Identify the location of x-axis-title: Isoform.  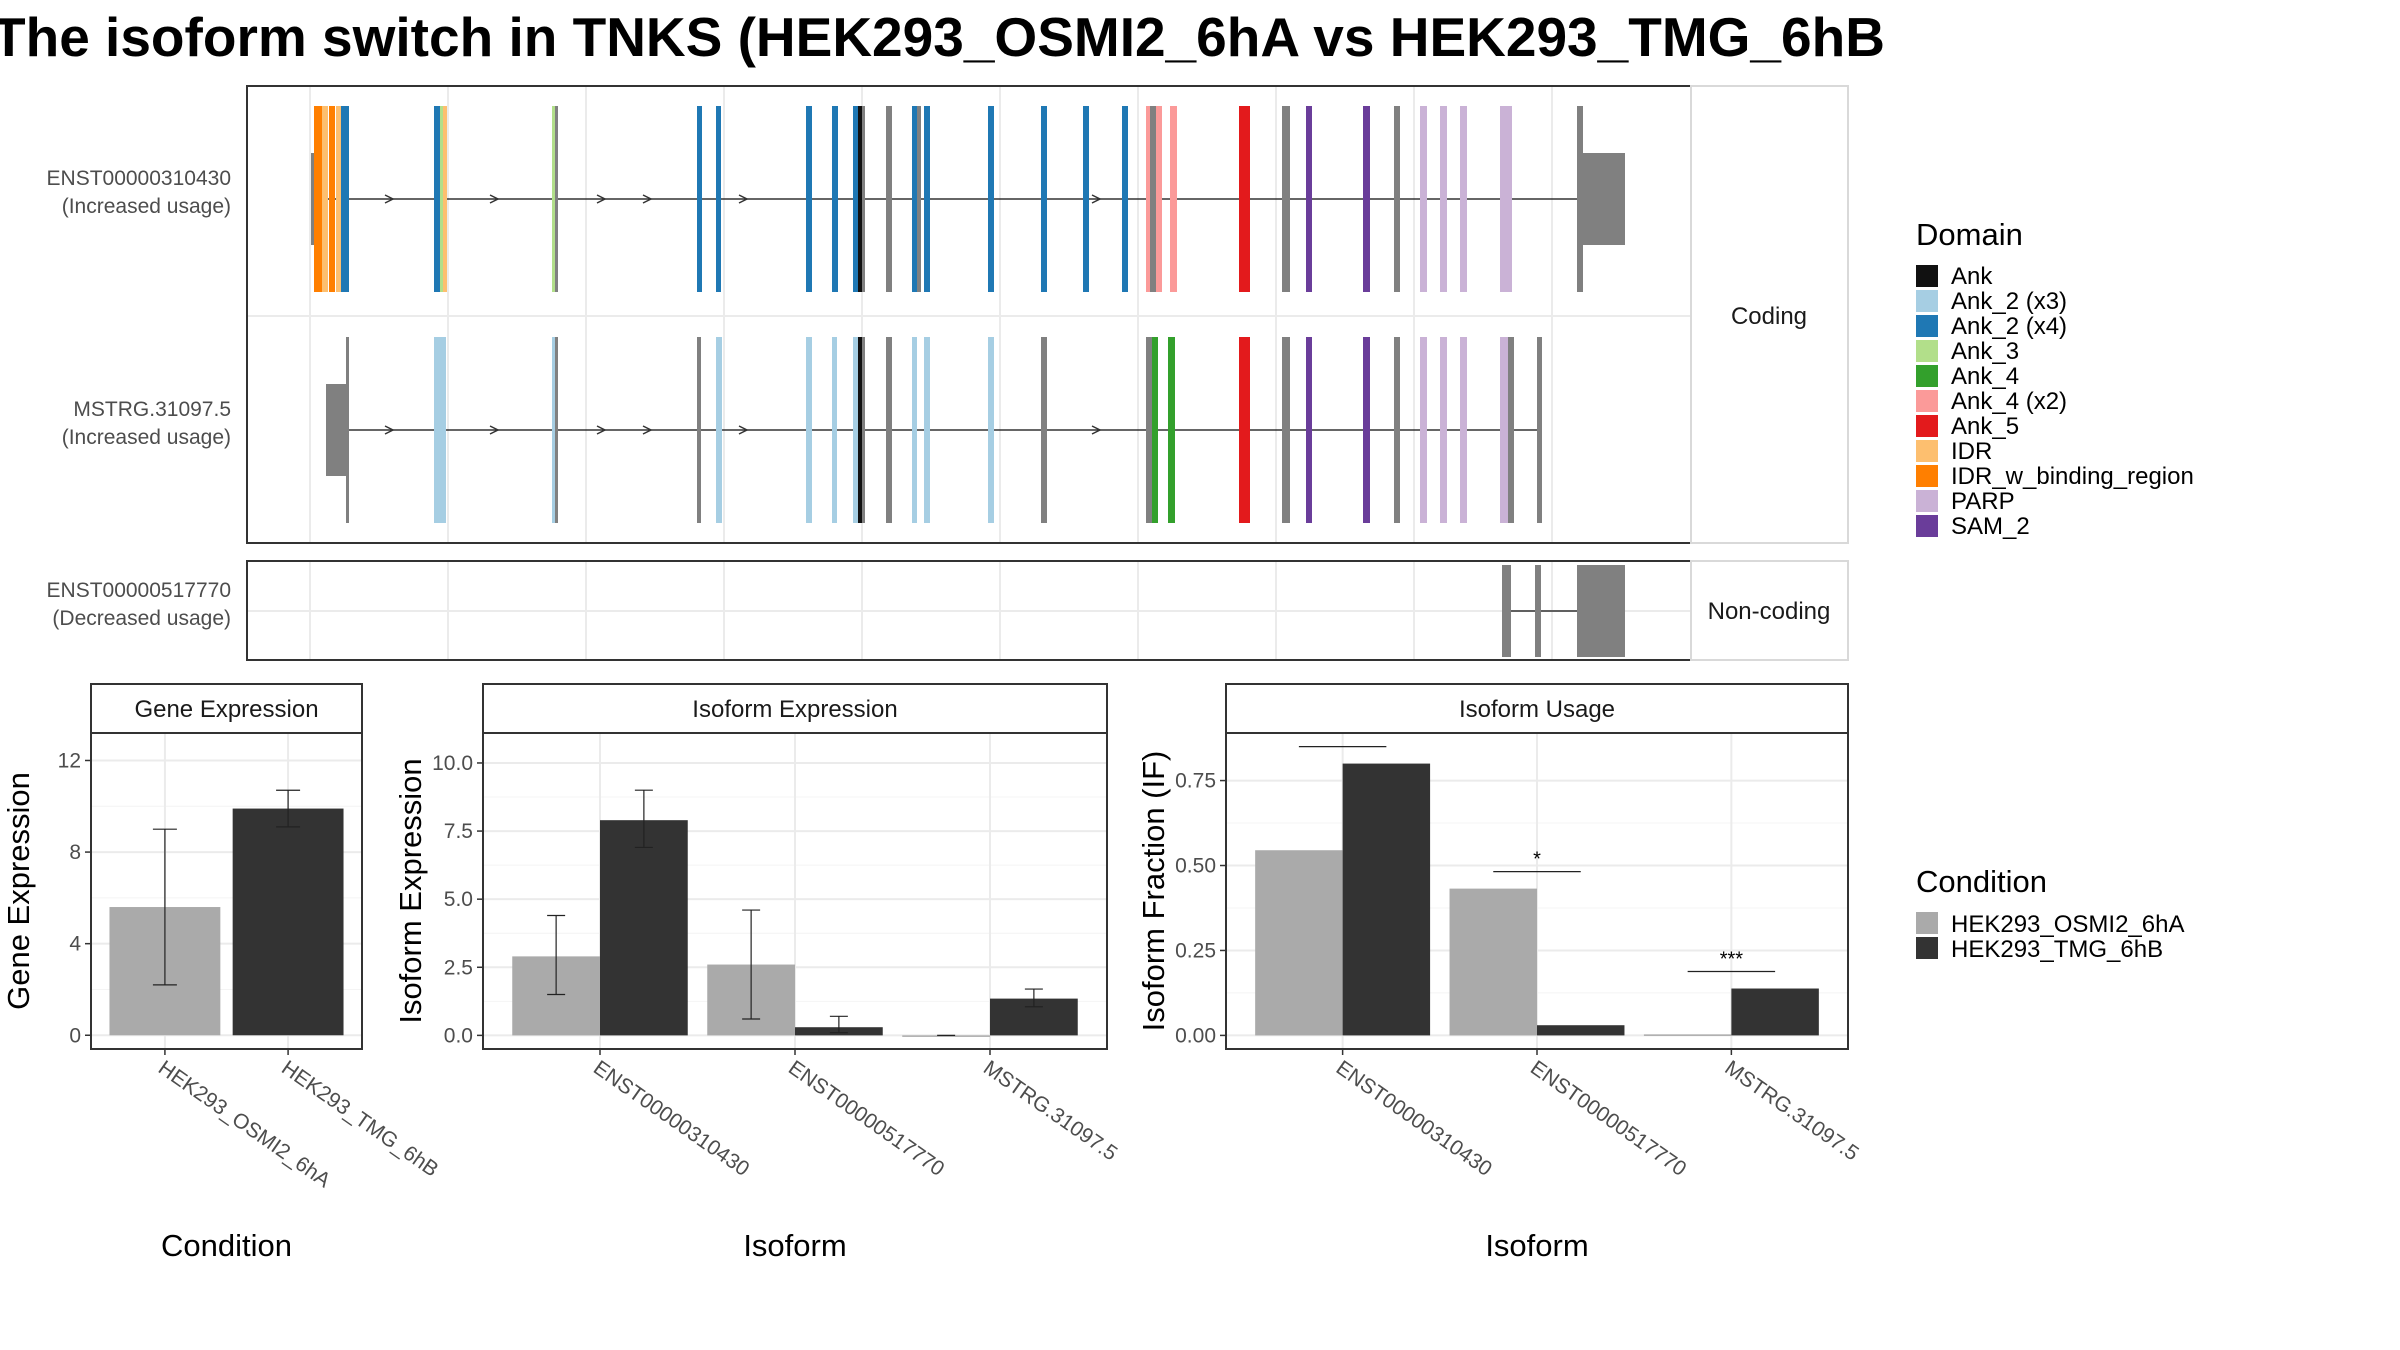
(1536, 1245).